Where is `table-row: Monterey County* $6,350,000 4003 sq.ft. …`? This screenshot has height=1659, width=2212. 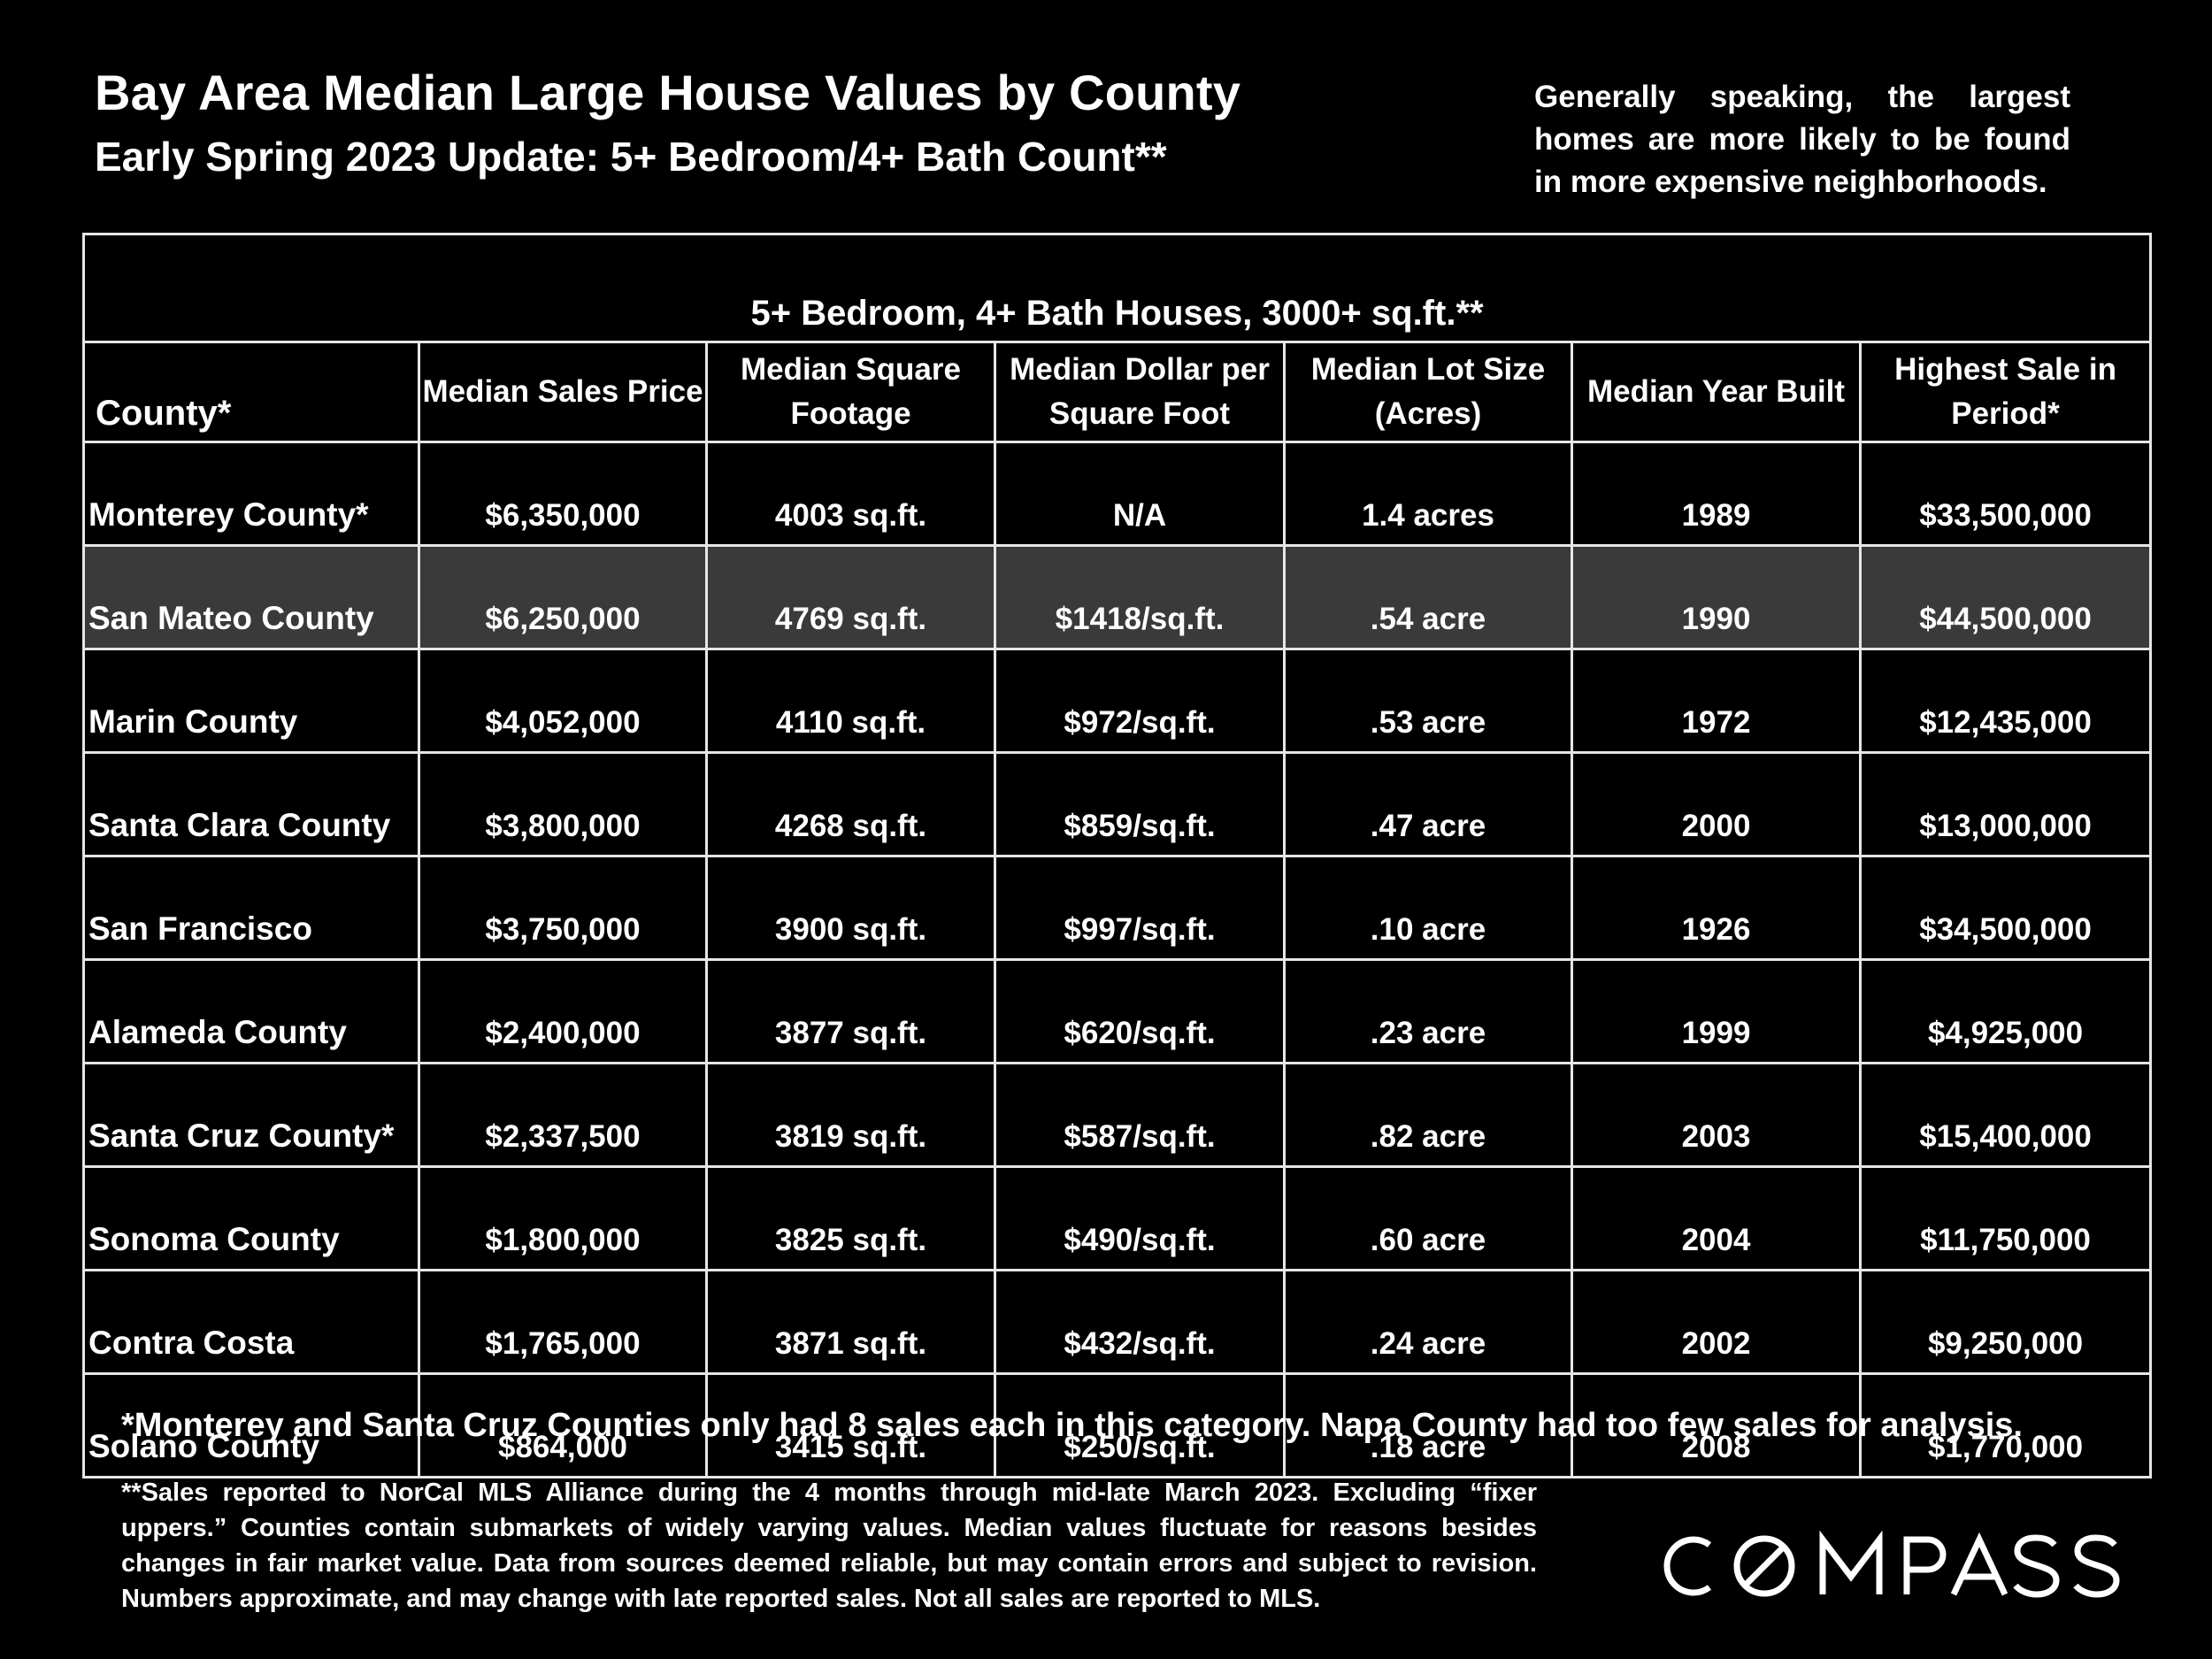 table-row: Monterey County* $6,350,000 4003 sq.ft. … is located at coordinates (1117, 494).